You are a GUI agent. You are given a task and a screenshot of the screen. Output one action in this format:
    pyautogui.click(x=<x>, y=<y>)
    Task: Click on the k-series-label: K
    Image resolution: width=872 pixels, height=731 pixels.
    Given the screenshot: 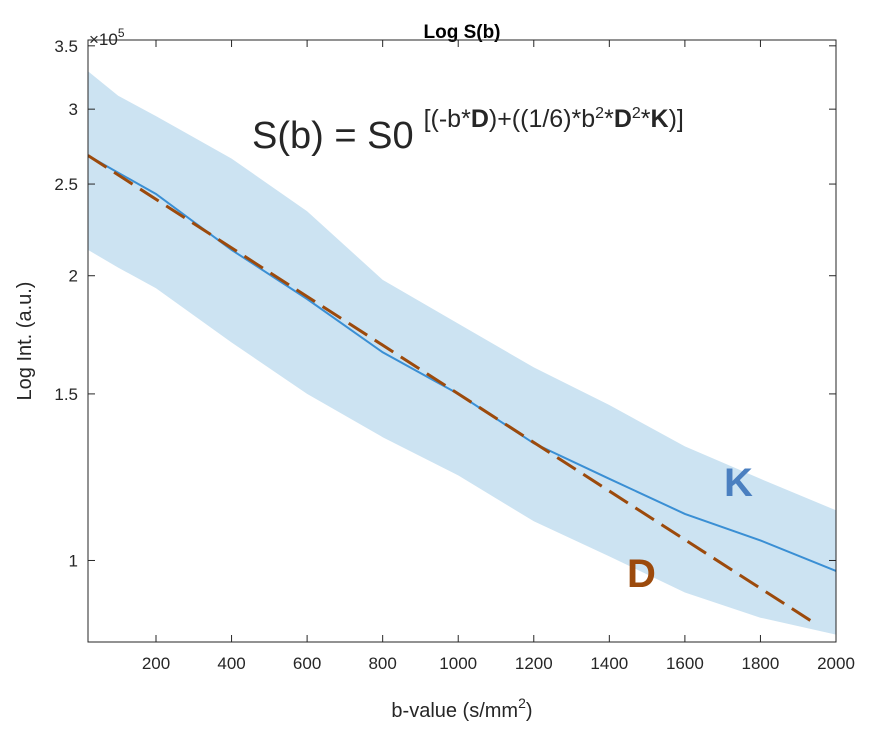 What is the action you would take?
    pyautogui.click(x=738, y=483)
    